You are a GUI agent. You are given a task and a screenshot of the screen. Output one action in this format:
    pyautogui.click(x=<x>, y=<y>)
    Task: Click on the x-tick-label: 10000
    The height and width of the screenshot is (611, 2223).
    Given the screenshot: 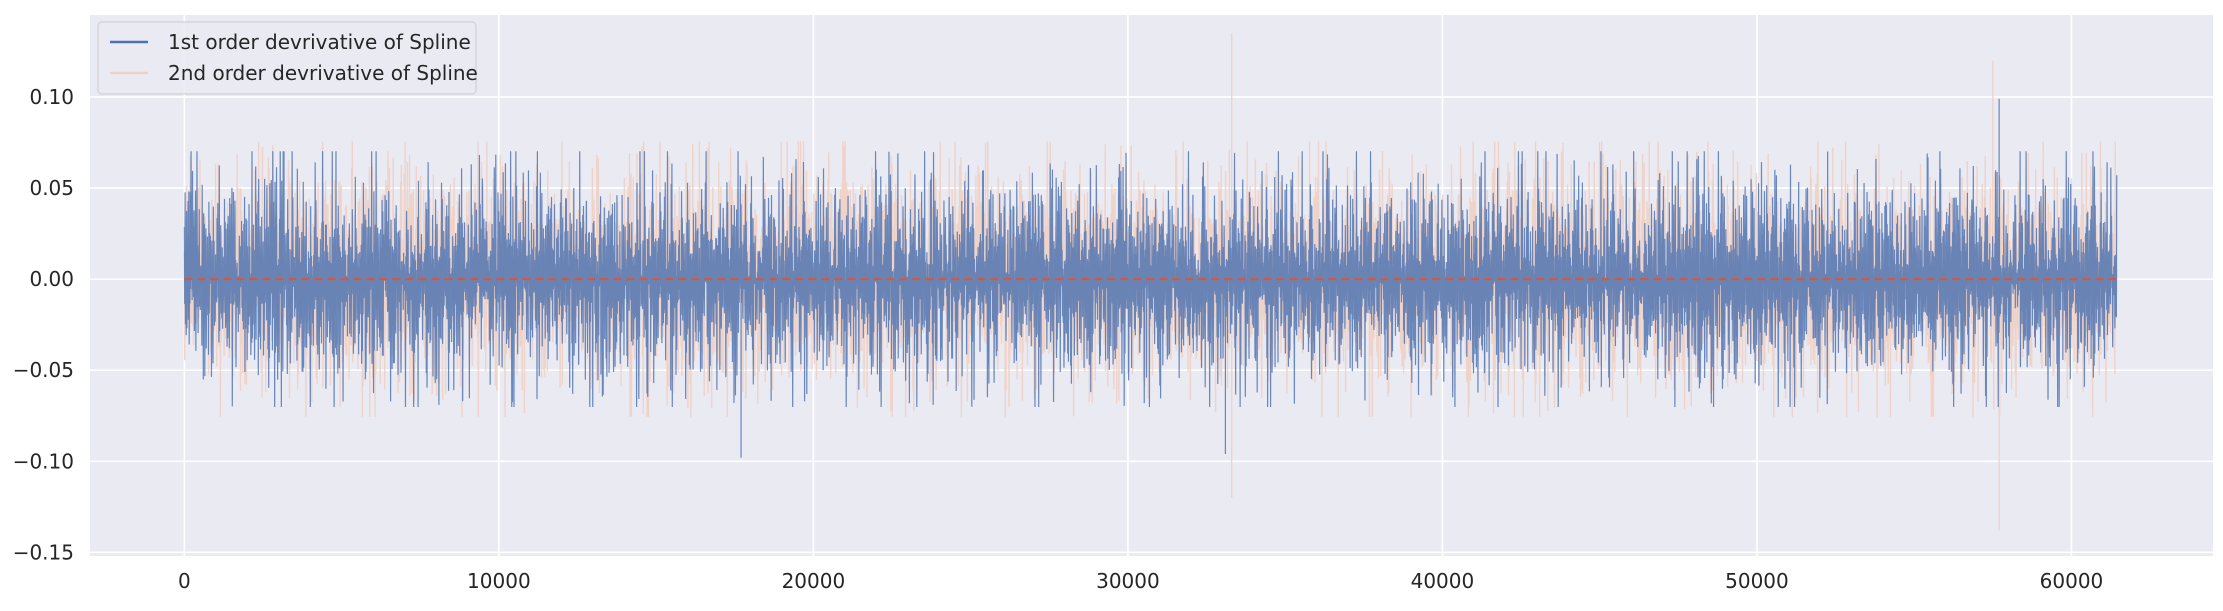 What is the action you would take?
    pyautogui.click(x=499, y=581)
    